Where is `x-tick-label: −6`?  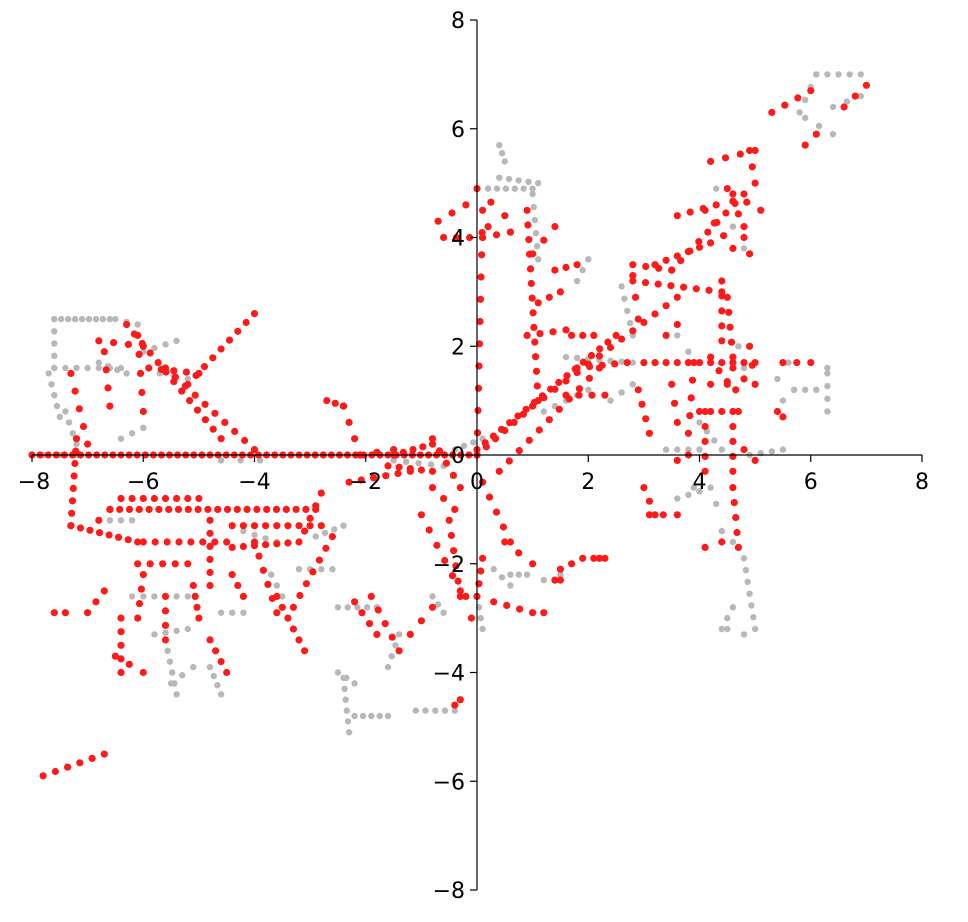 x-tick-label: −6 is located at coordinates (143, 482).